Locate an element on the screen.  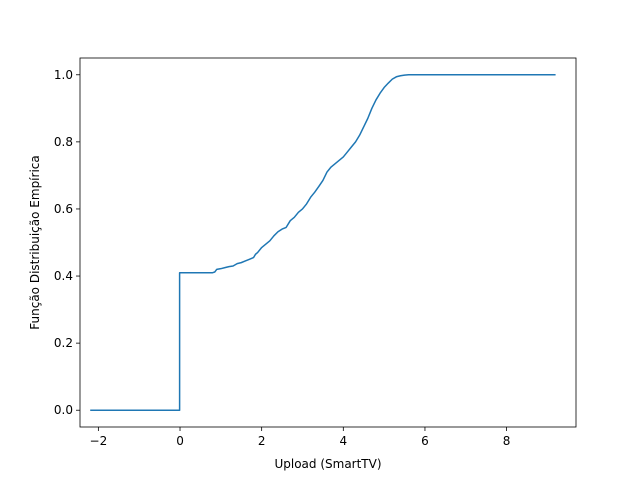
x-tick-label: 6 is located at coordinates (425, 441).